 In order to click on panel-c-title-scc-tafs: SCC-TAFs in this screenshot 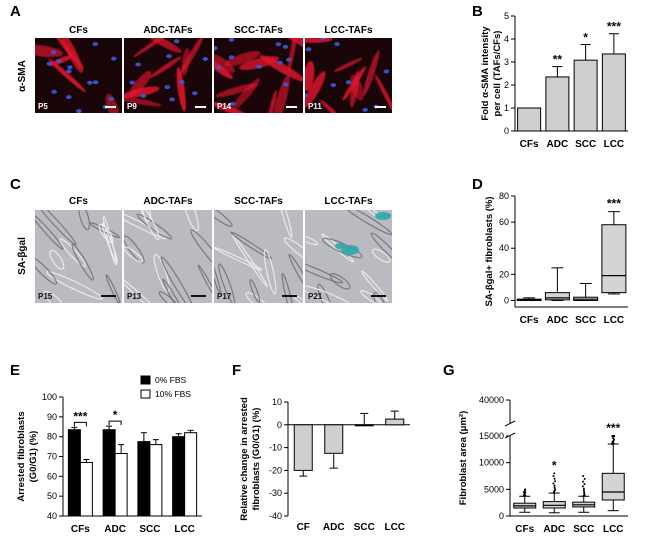, I will do `click(258, 201)`.